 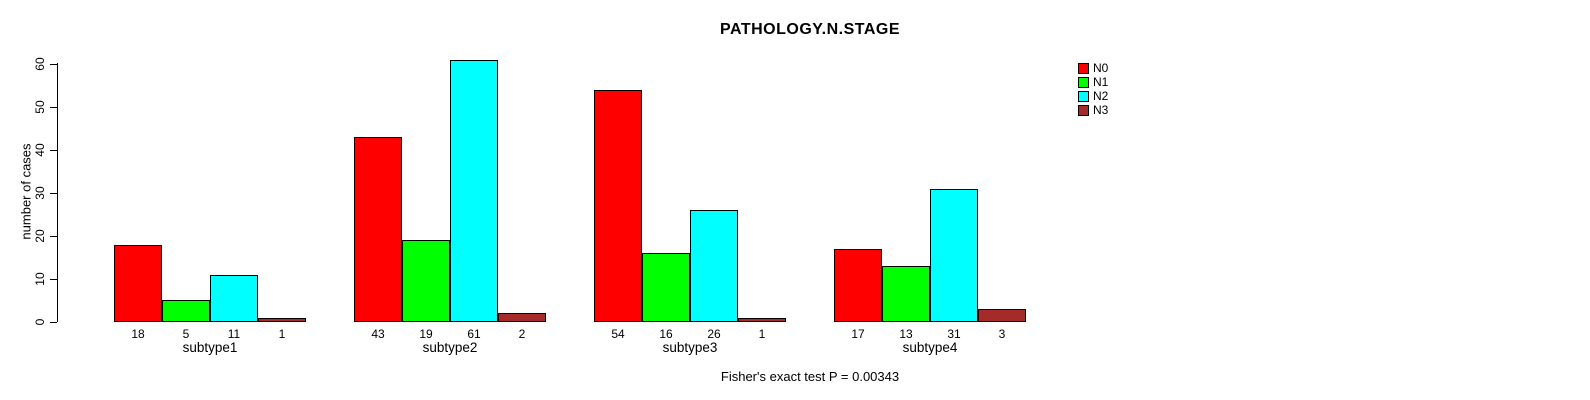 I want to click on legend-item-N0: N0, so click(x=1093, y=68).